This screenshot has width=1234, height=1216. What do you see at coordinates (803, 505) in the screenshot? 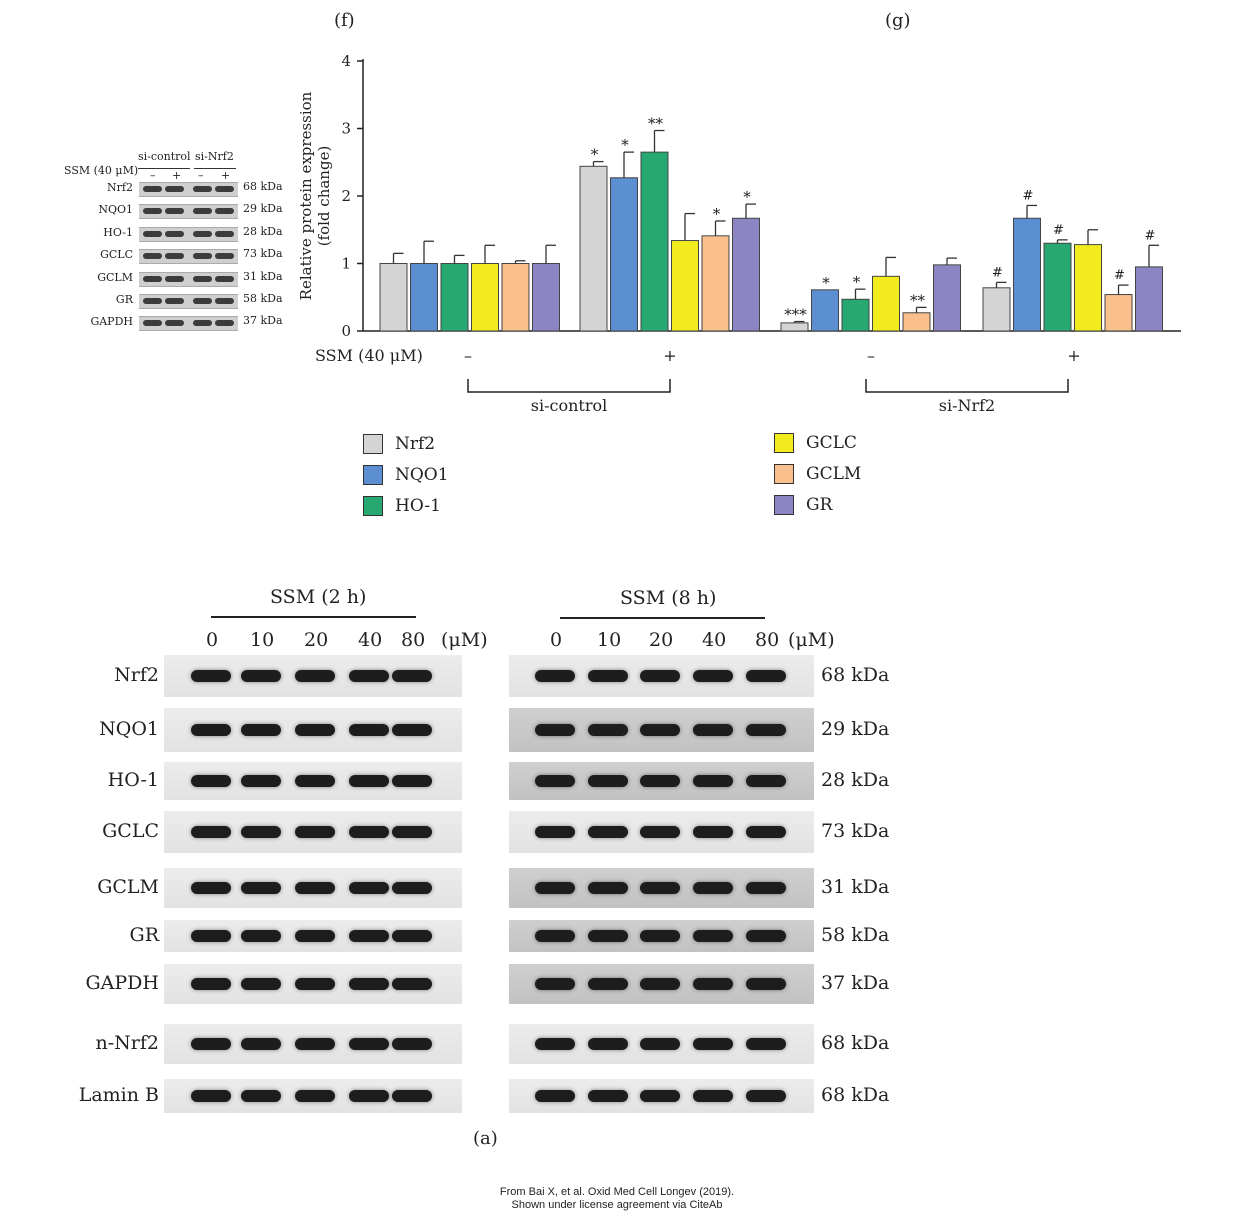
I see `legend-item: GR` at bounding box center [803, 505].